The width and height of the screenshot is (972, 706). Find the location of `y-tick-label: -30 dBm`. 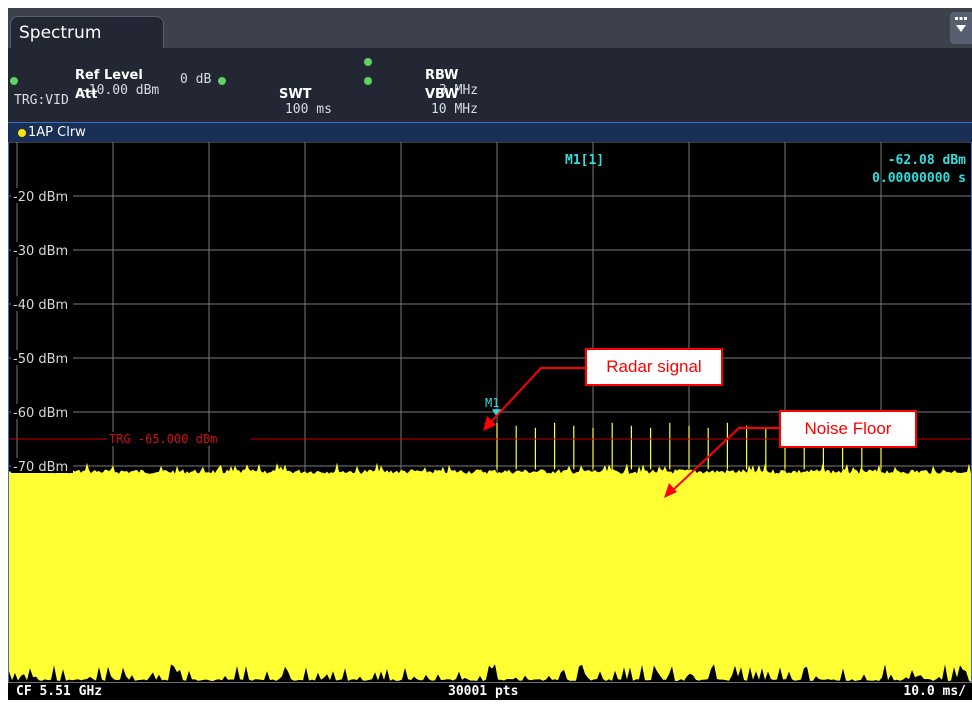

y-tick-label: -30 dBm is located at coordinates (40, 251).